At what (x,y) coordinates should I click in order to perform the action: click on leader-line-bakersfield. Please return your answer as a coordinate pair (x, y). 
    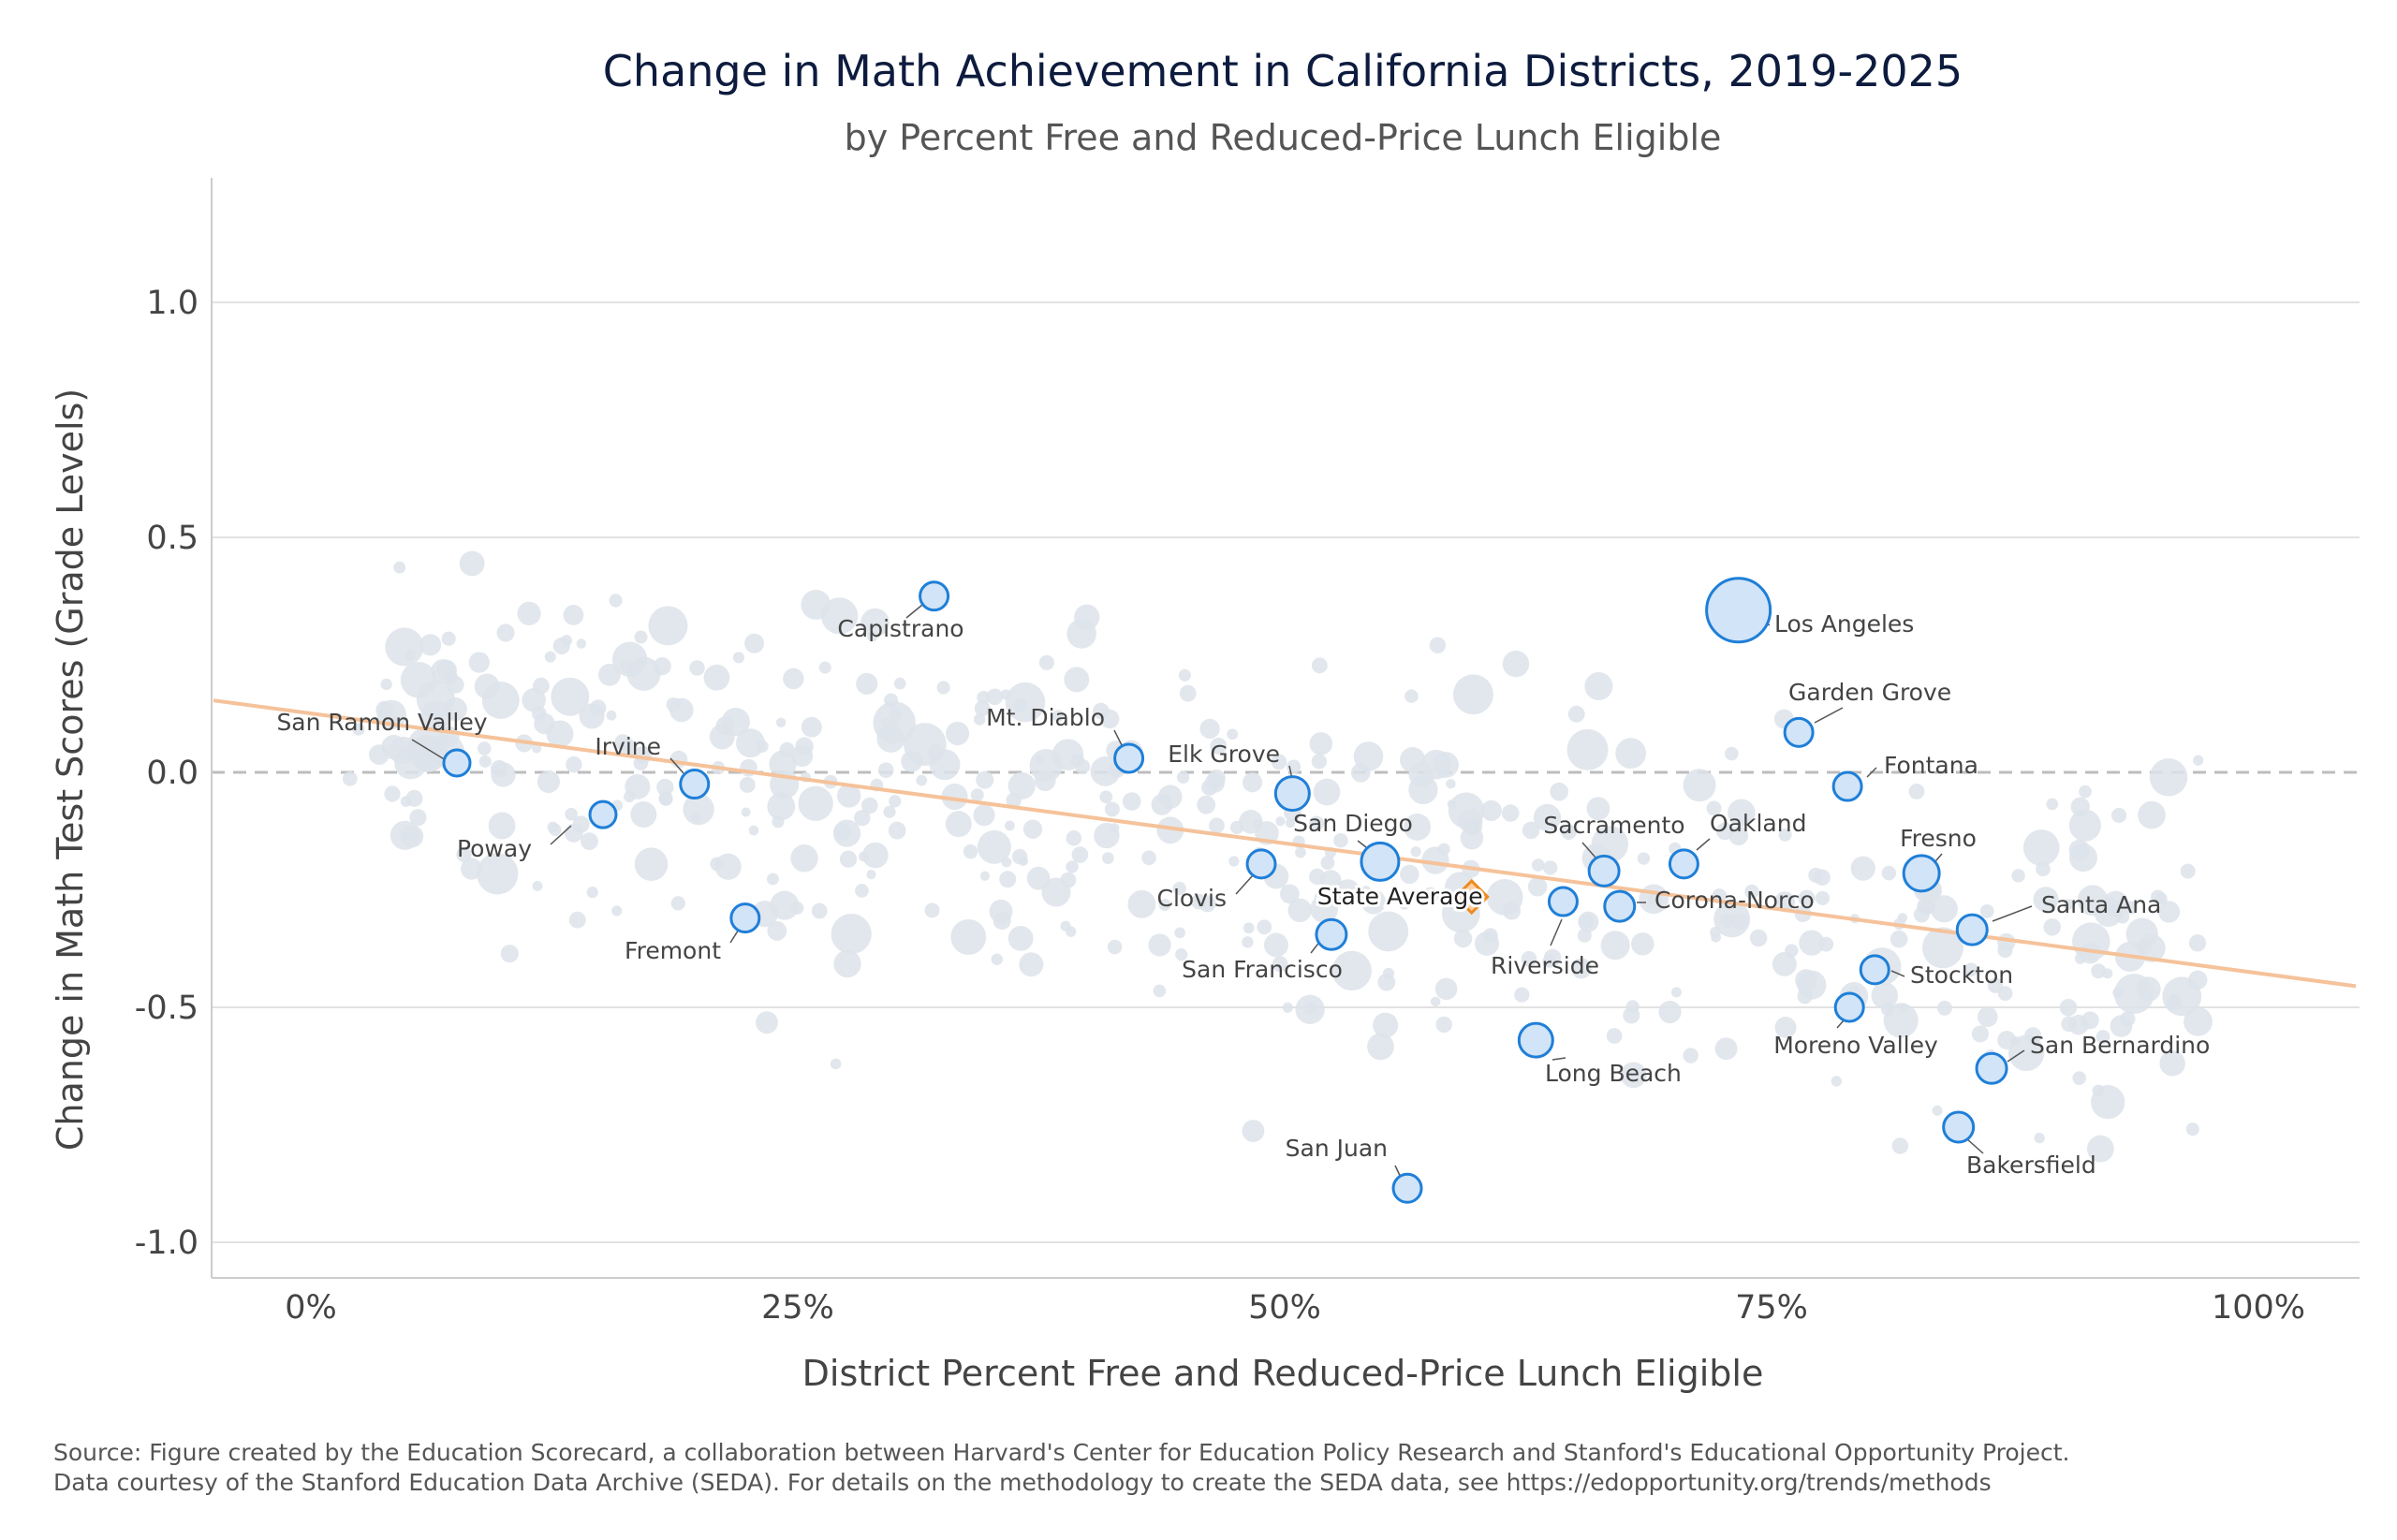
    Looking at the image, I should click on (1974, 1145).